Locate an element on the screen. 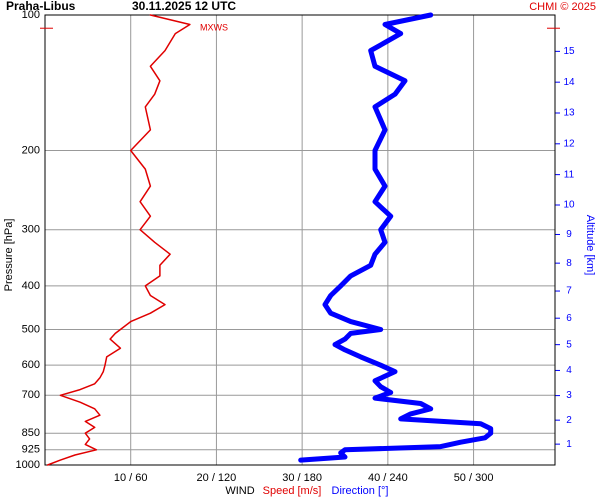  y2-tick-label: 12 is located at coordinates (569, 143).